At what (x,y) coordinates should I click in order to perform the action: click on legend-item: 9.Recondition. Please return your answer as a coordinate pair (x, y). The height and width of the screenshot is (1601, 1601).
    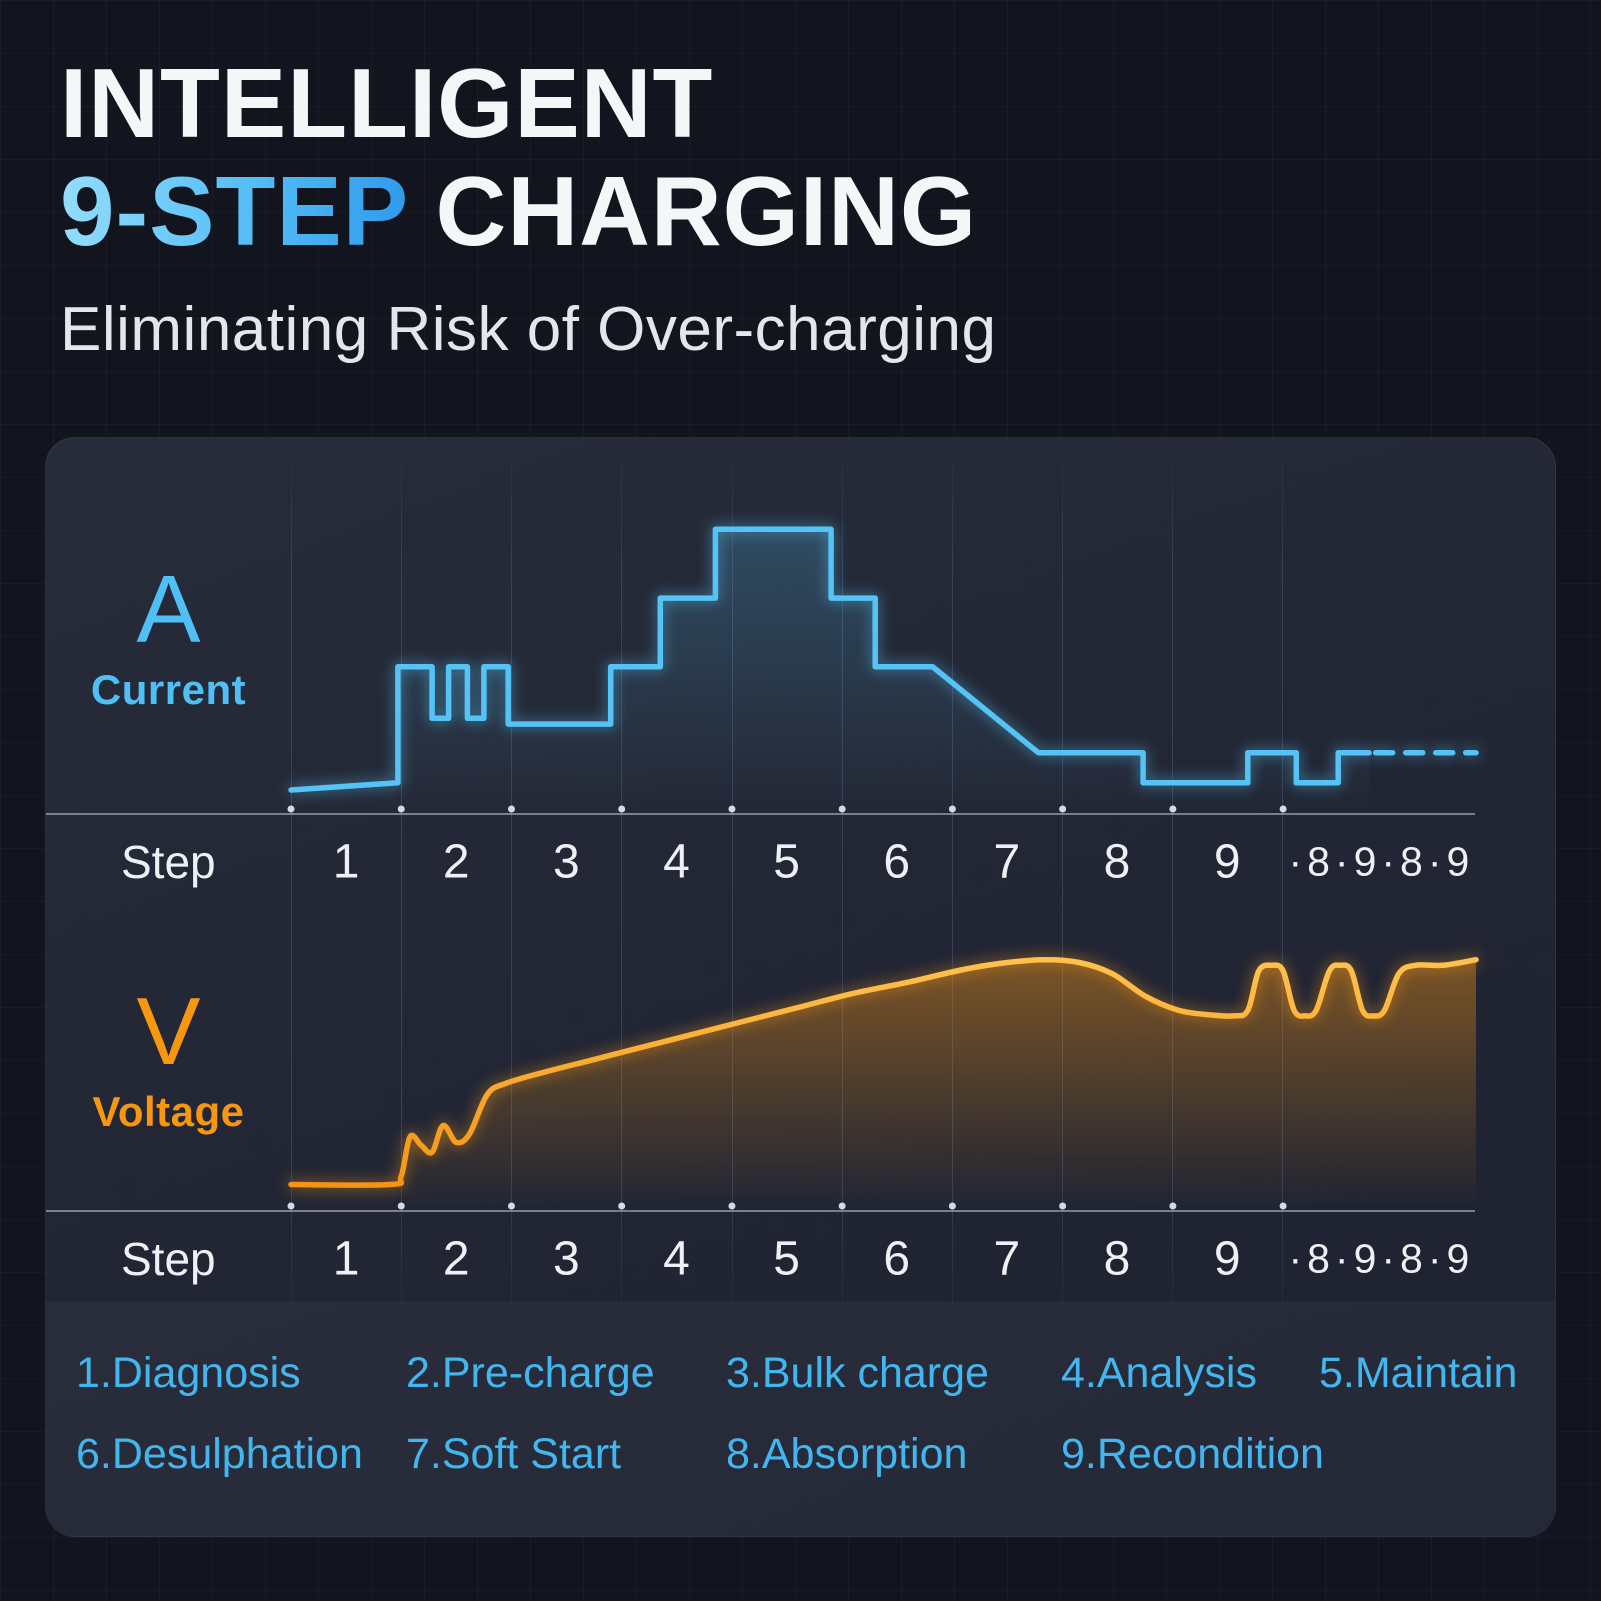
    Looking at the image, I should click on (1192, 1453).